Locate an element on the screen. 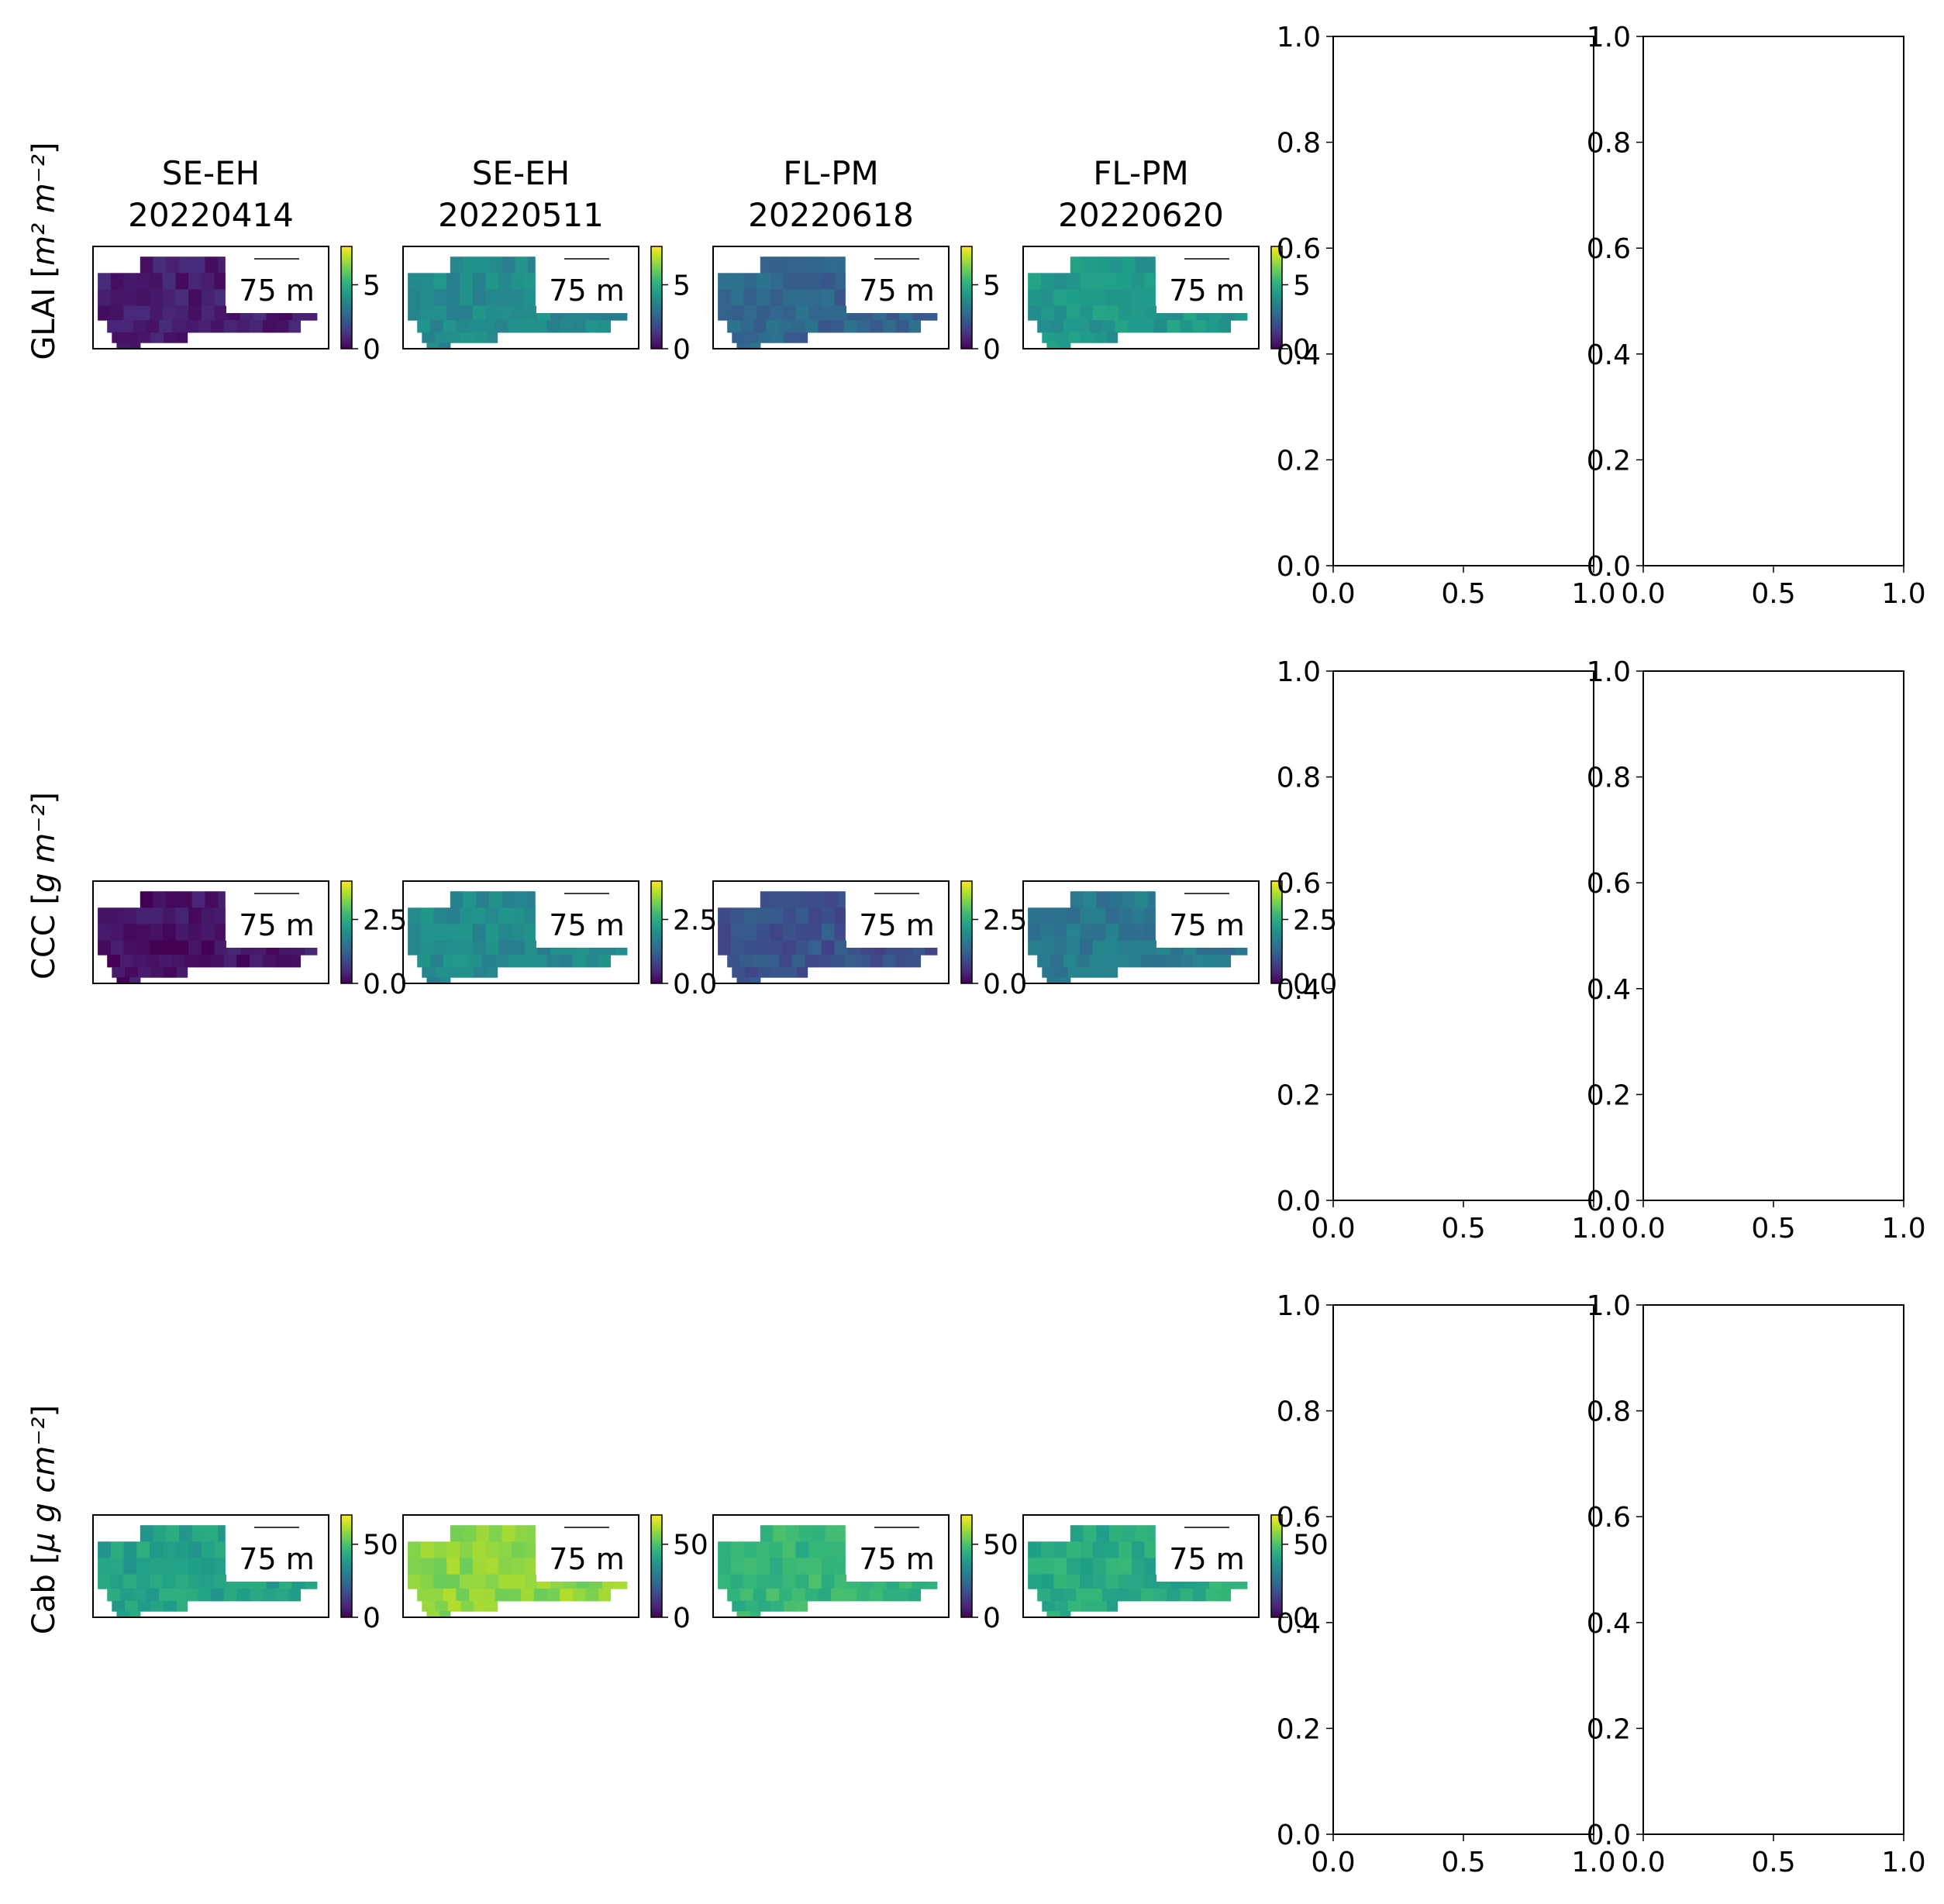 This screenshot has height=1904, width=1944. ylabel-close: ] is located at coordinates (44, 148).